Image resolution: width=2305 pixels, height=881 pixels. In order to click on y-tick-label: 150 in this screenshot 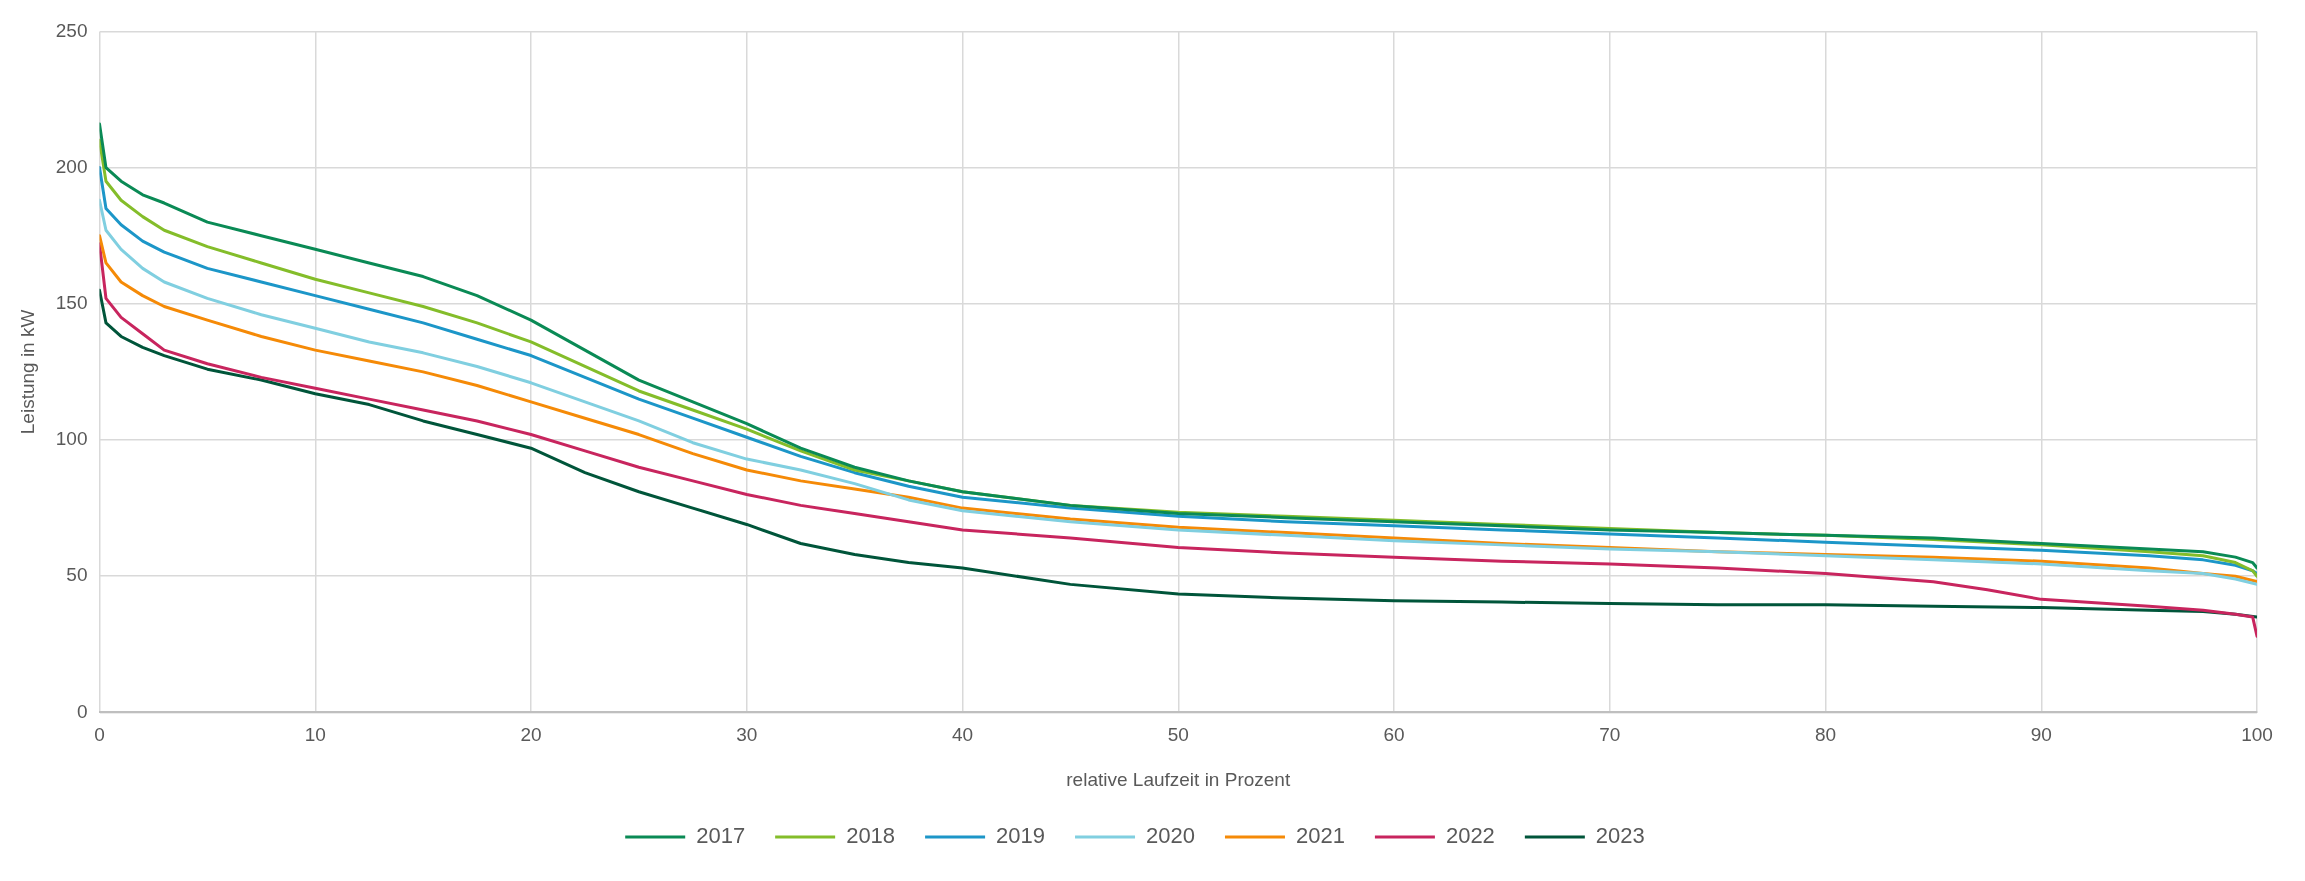, I will do `click(71, 303)`.